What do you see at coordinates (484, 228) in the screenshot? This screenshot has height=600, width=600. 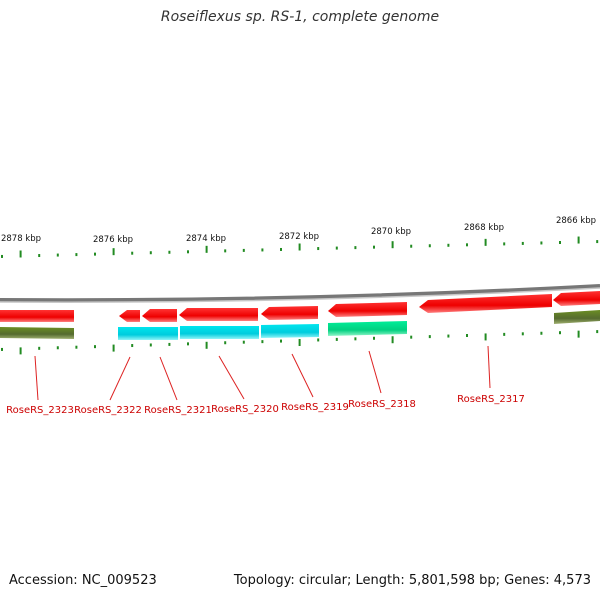 I see `scale-tick-label: 2868 kbp` at bounding box center [484, 228].